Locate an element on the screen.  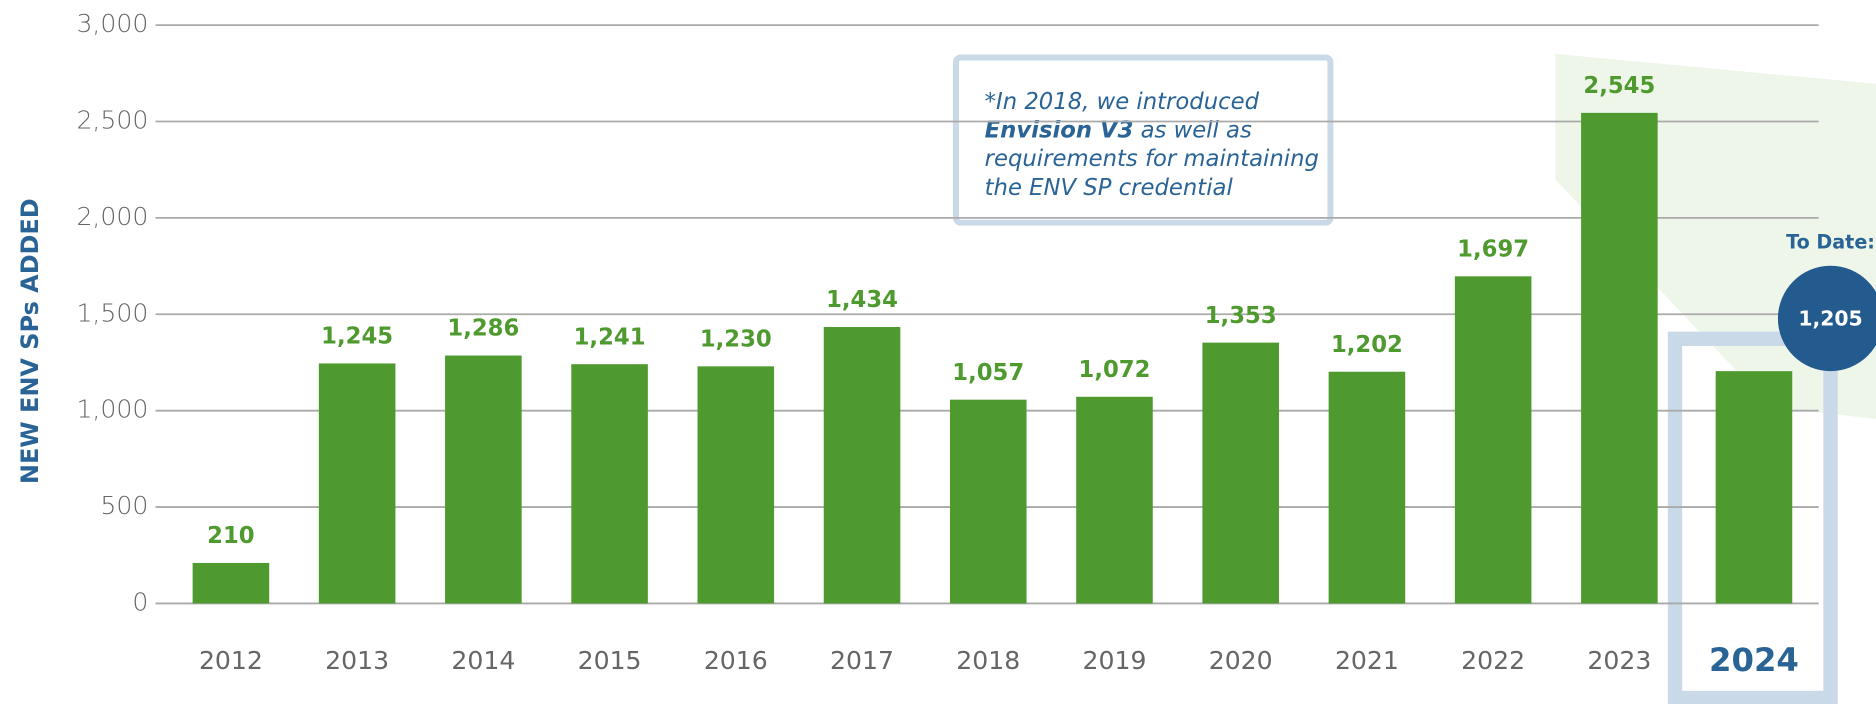
value-label: 1,434 is located at coordinates (862, 300).